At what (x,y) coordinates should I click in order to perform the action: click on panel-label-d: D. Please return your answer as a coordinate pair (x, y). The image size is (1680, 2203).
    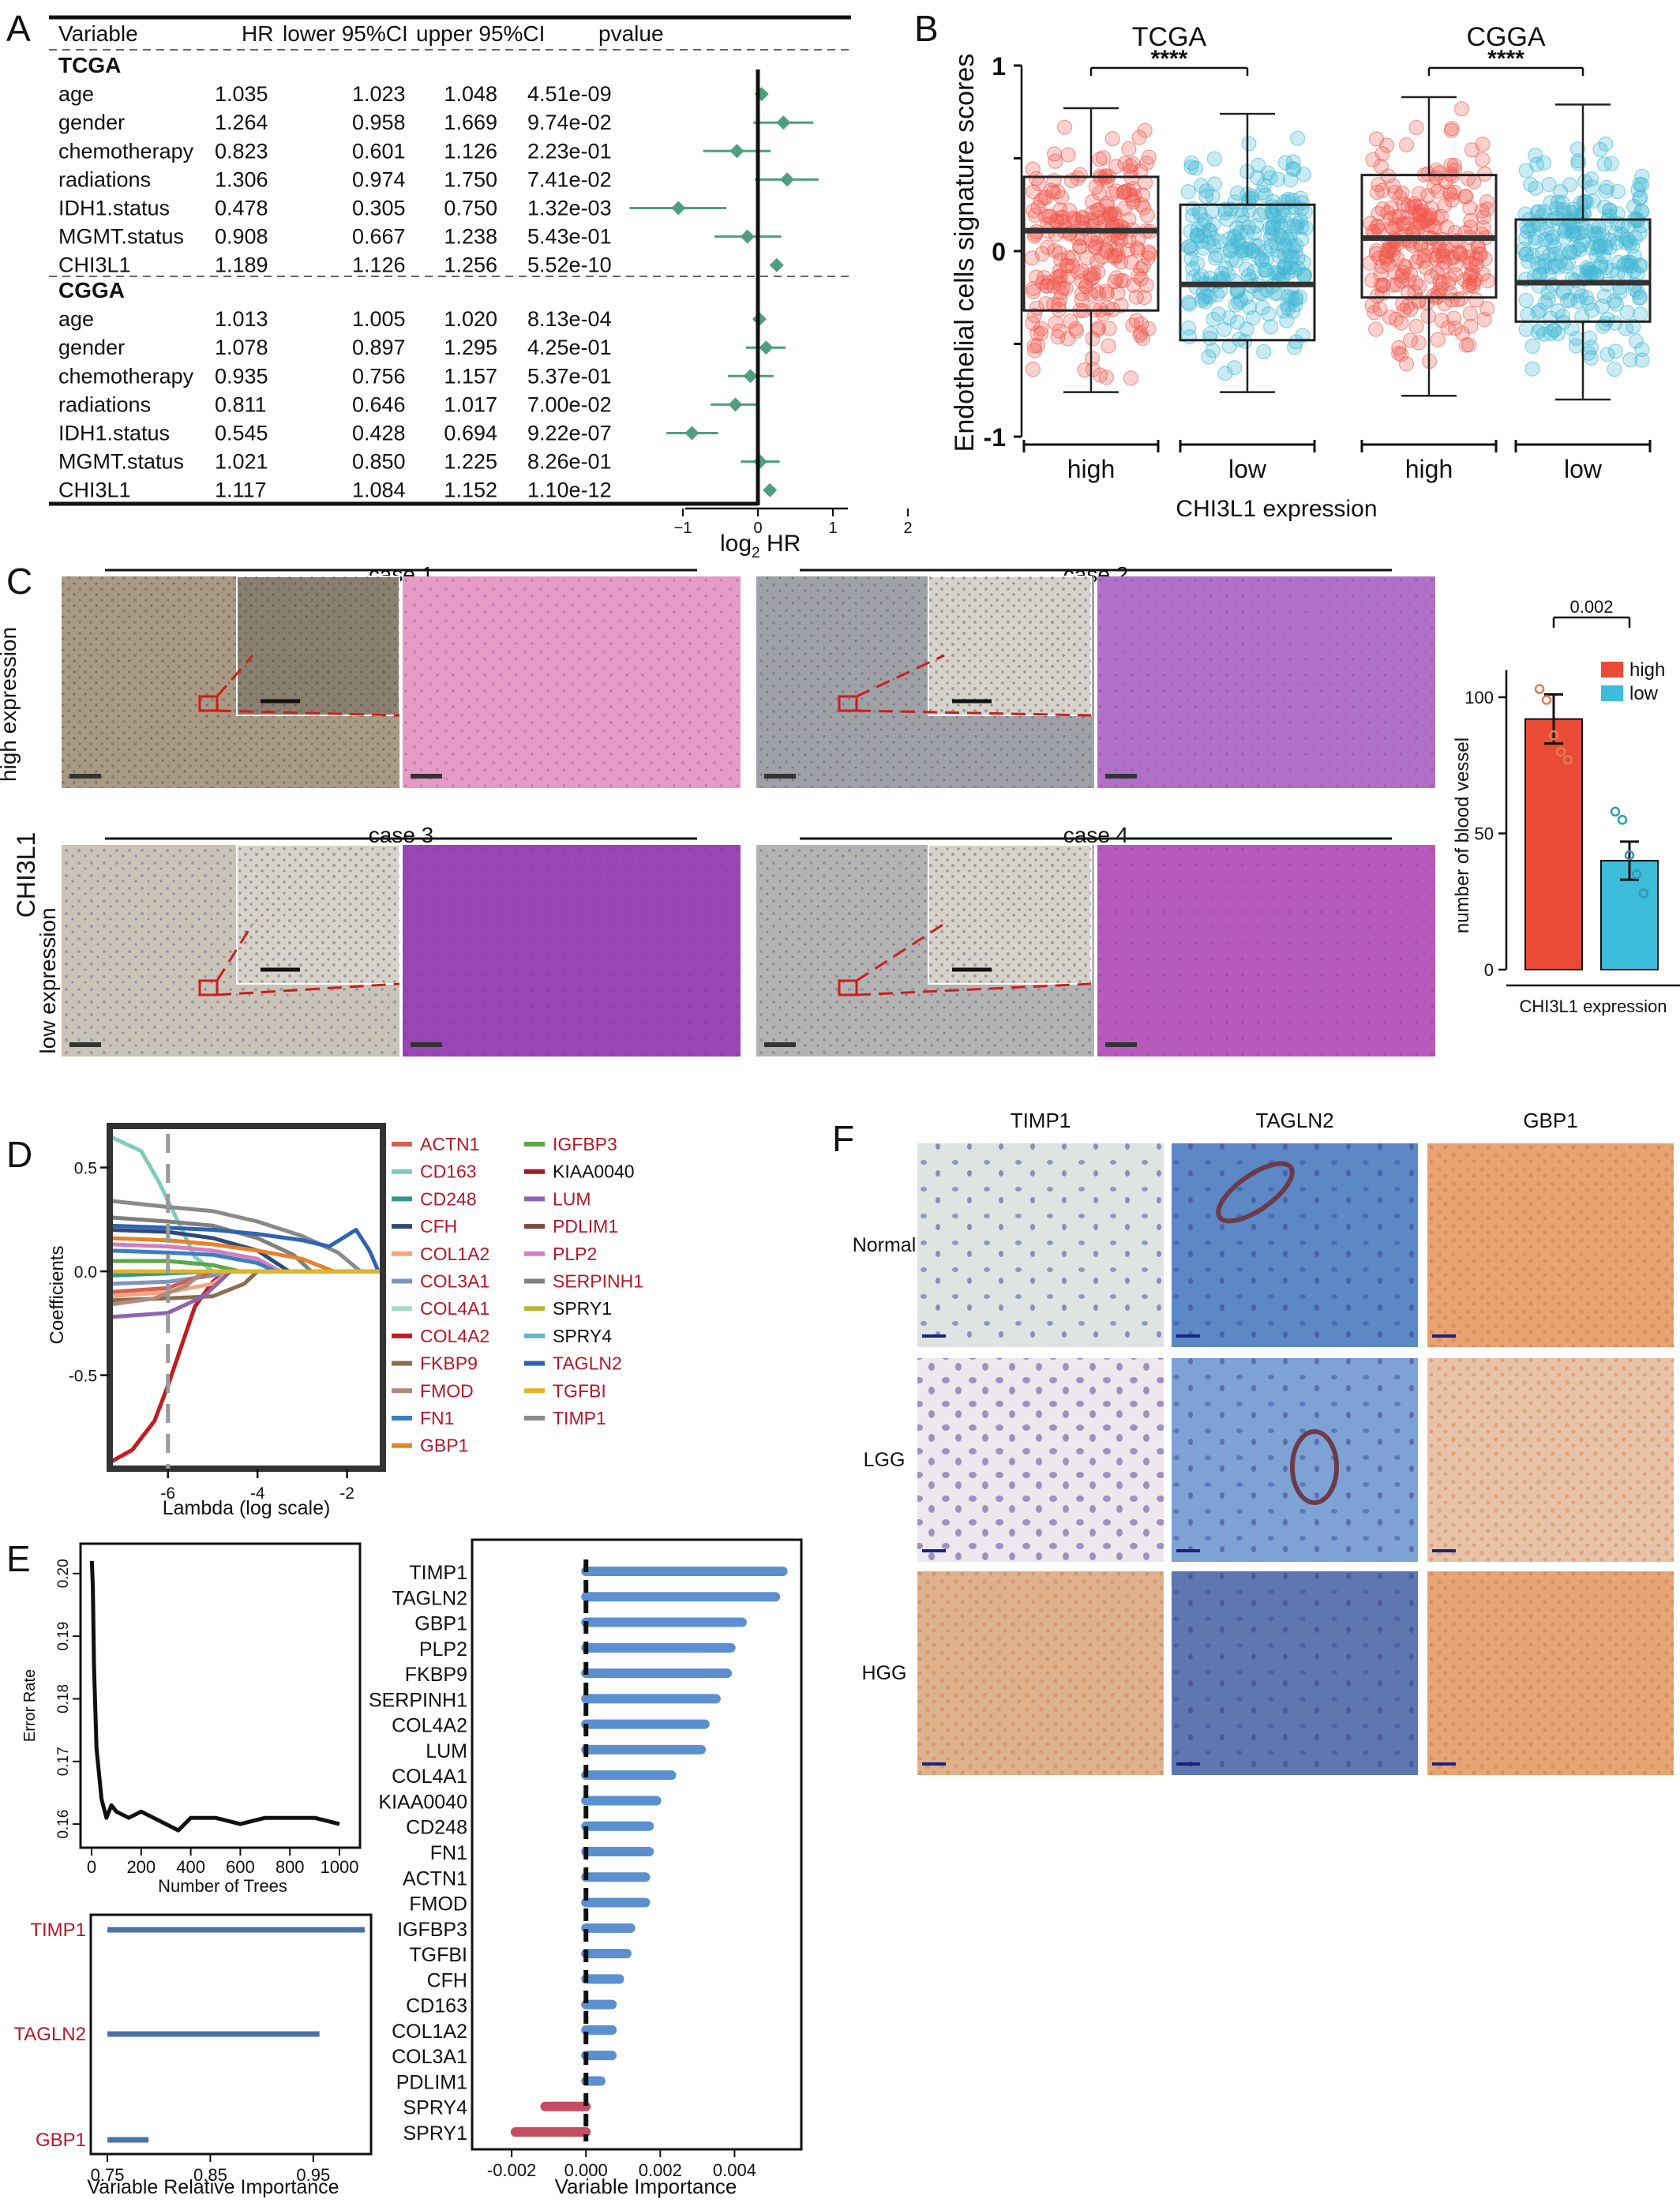
    Looking at the image, I should click on (19, 1154).